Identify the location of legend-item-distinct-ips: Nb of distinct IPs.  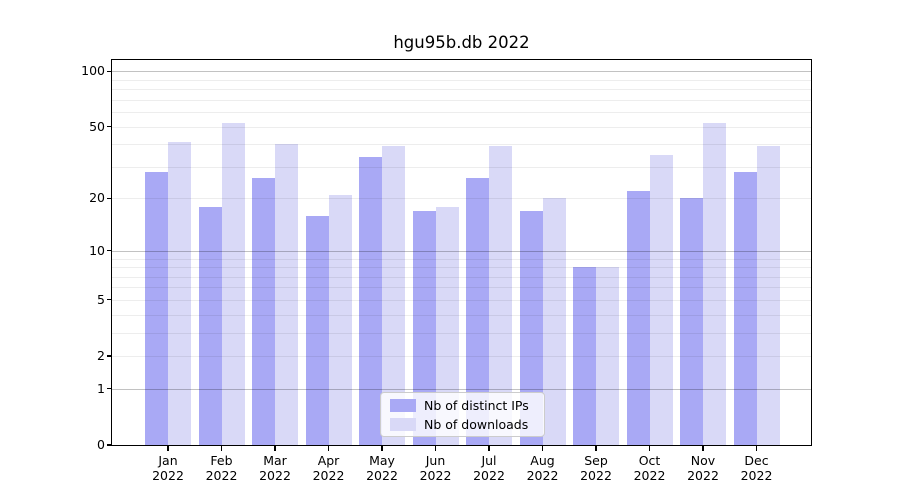
(462, 405).